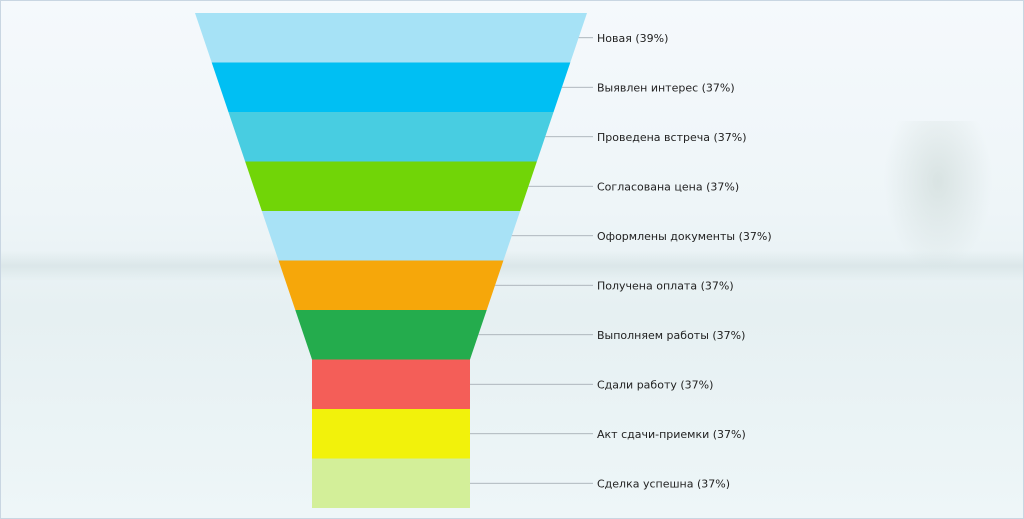 The width and height of the screenshot is (1024, 519). Describe the element at coordinates (668, 186) in the screenshot. I see `funnel-label: Согласована цена (37%)` at that location.